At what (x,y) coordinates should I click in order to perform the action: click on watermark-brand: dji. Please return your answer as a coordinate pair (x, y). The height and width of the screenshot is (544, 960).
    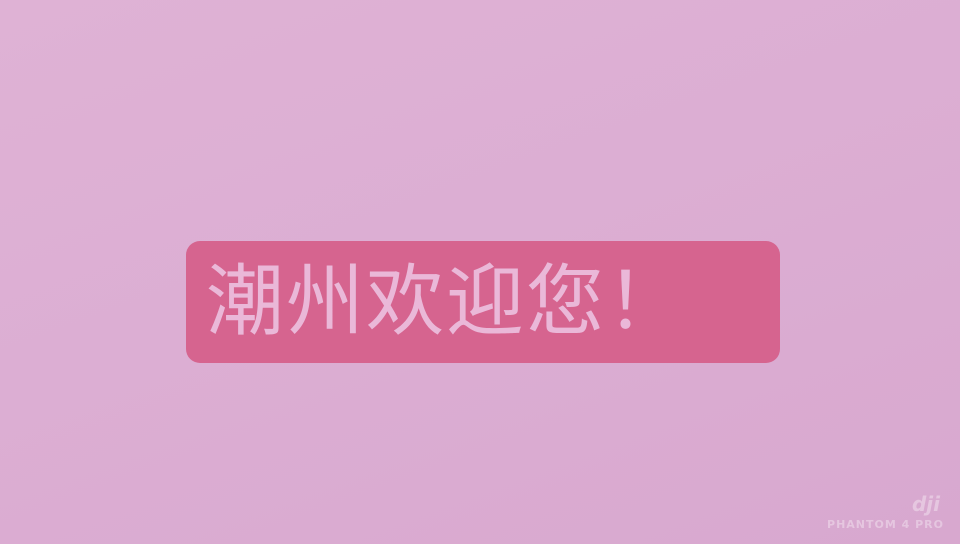
    Looking at the image, I should click on (925, 504).